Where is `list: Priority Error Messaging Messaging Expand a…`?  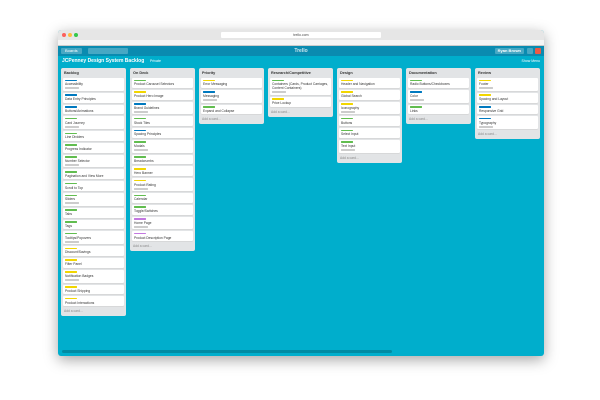
list: Priority Error Messaging Messaging Expand a… is located at coordinates (231, 96).